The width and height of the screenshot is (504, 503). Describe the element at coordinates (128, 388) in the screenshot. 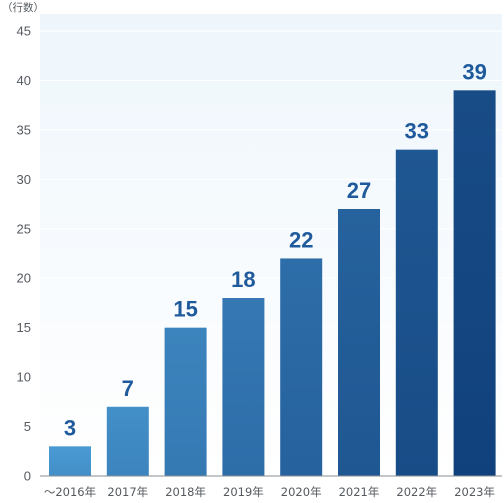

I see `data-label: 7` at that location.